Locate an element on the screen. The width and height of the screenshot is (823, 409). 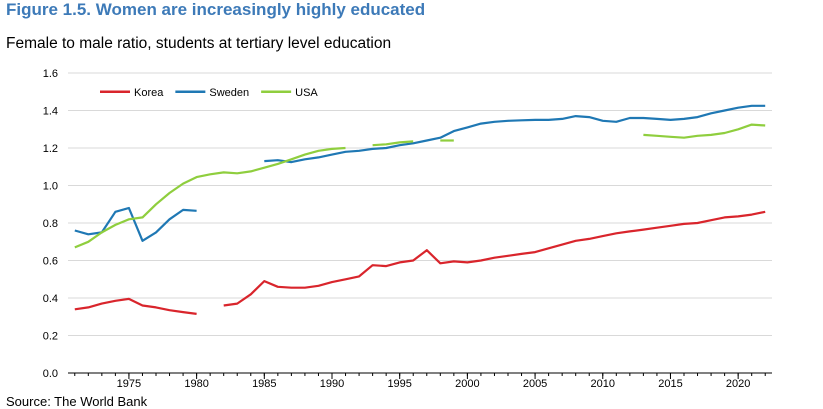
y-tick-label: 0.8 is located at coordinates (50, 224).